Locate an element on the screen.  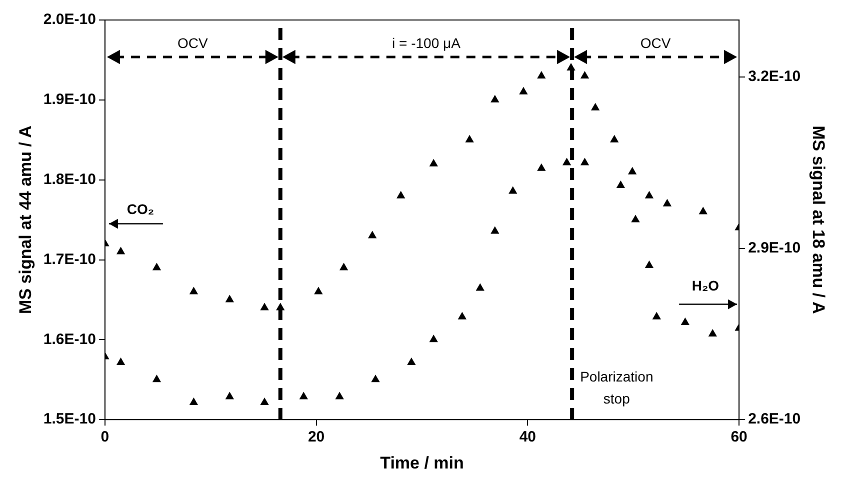
y2-tick-label: 3.2E-10 is located at coordinates (774, 77).